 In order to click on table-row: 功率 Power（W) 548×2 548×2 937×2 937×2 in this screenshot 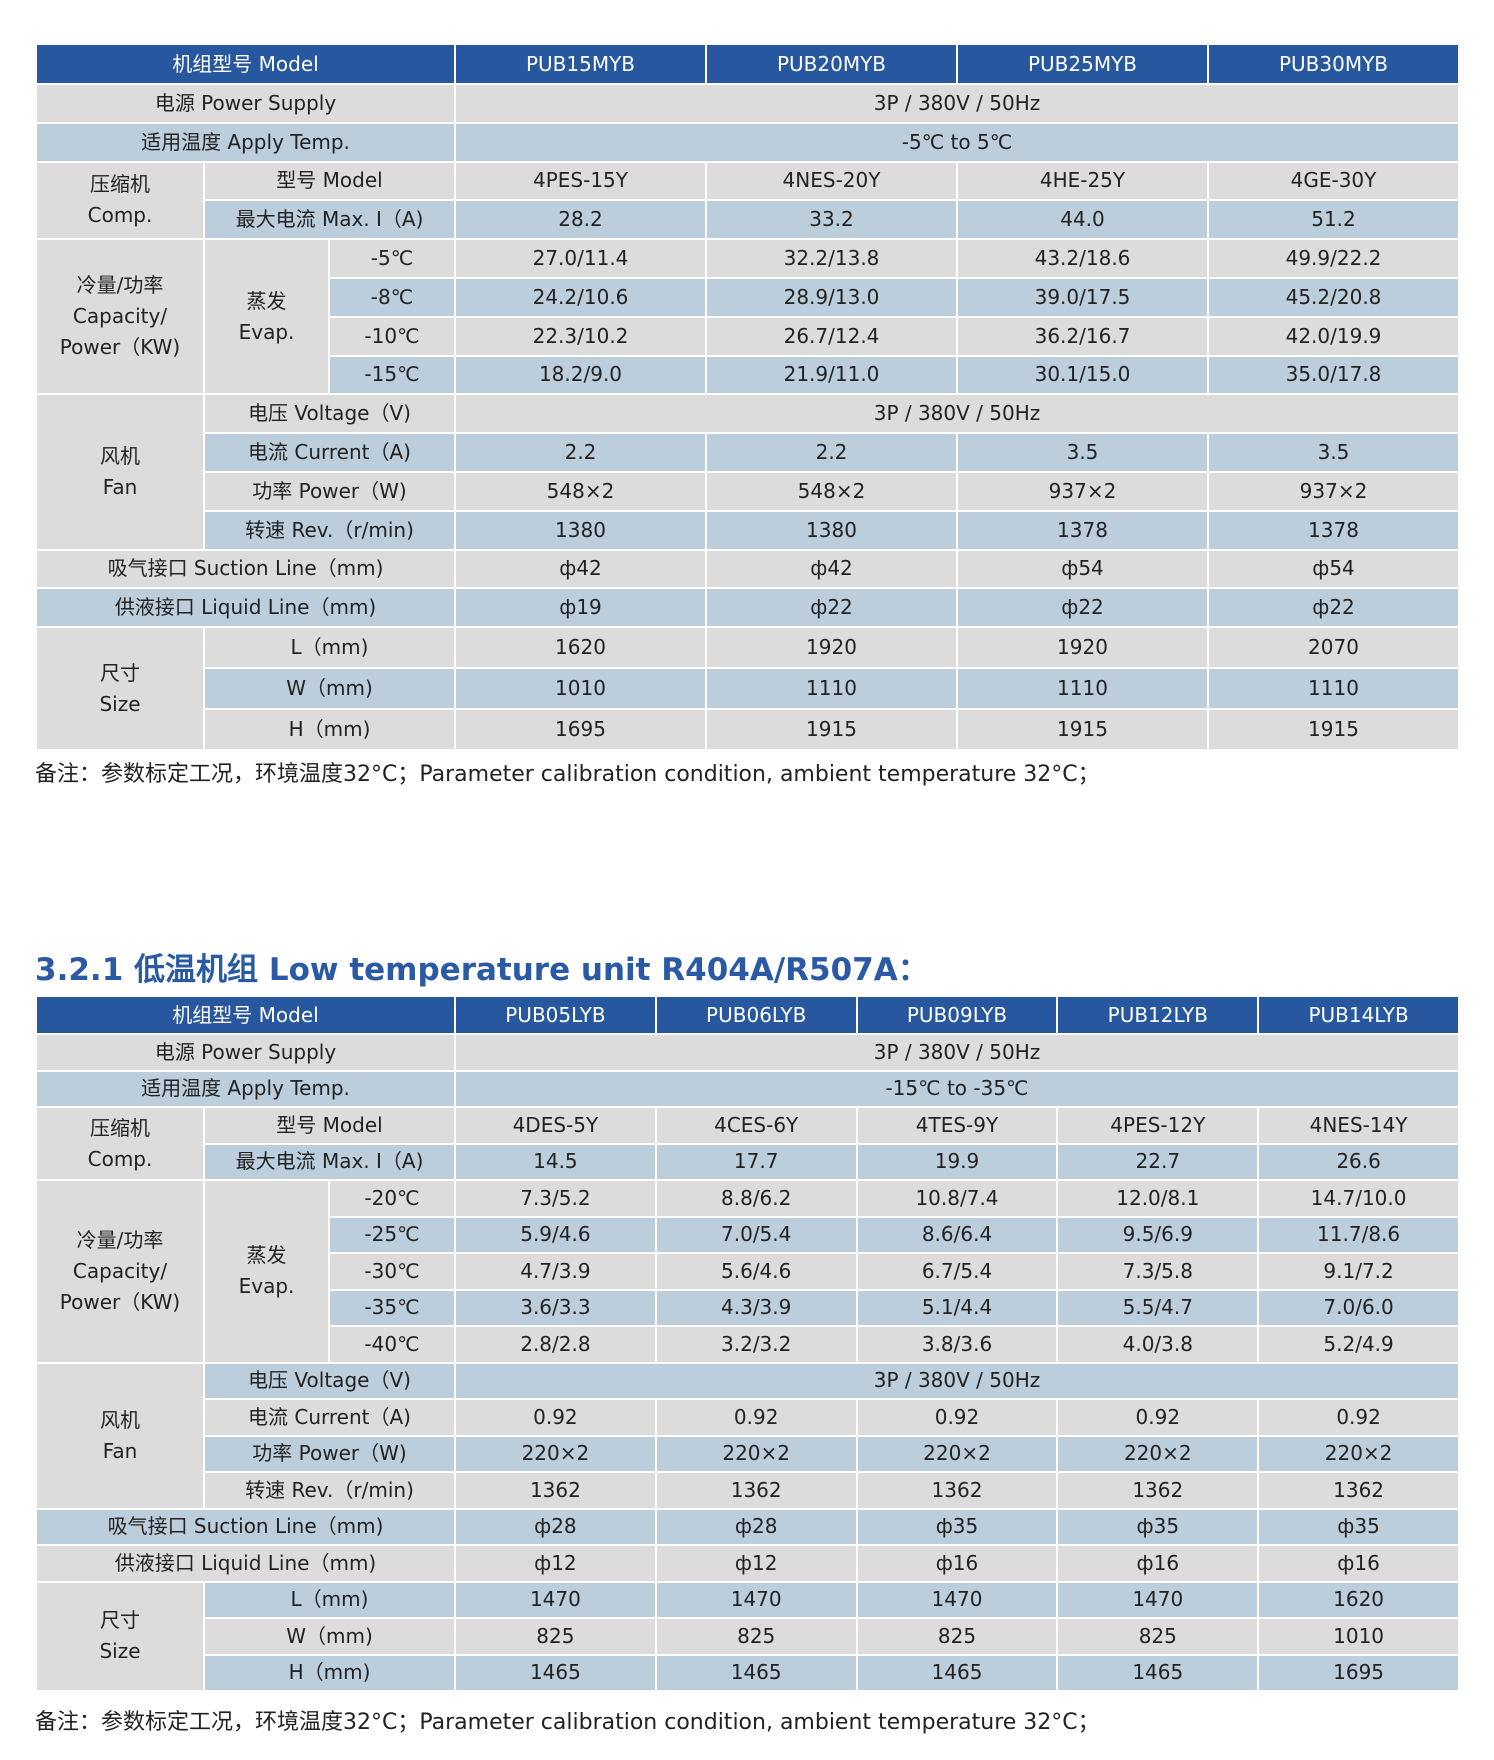, I will do `click(748, 491)`.